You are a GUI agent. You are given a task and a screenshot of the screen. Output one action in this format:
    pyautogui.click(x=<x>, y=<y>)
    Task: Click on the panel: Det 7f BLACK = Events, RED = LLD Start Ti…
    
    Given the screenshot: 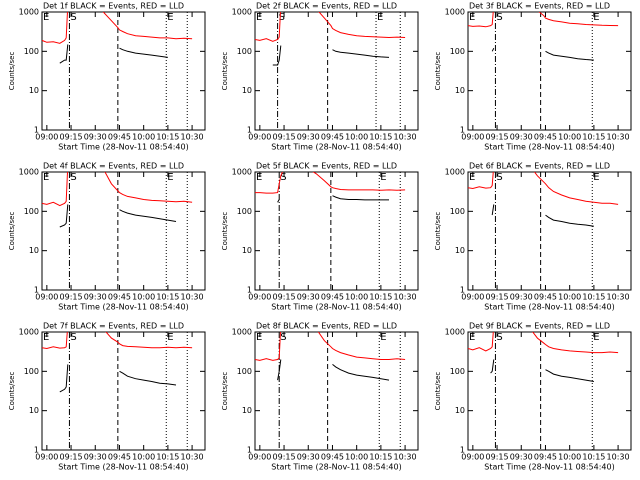 What is the action you would take?
    pyautogui.click(x=107, y=397)
    